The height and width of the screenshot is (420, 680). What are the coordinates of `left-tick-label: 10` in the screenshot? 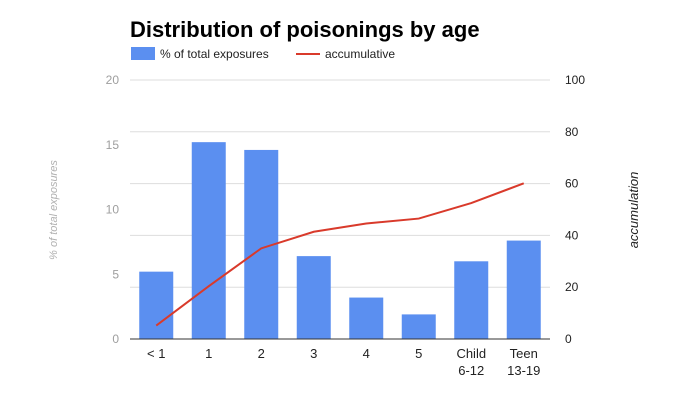 It's located at (113, 210).